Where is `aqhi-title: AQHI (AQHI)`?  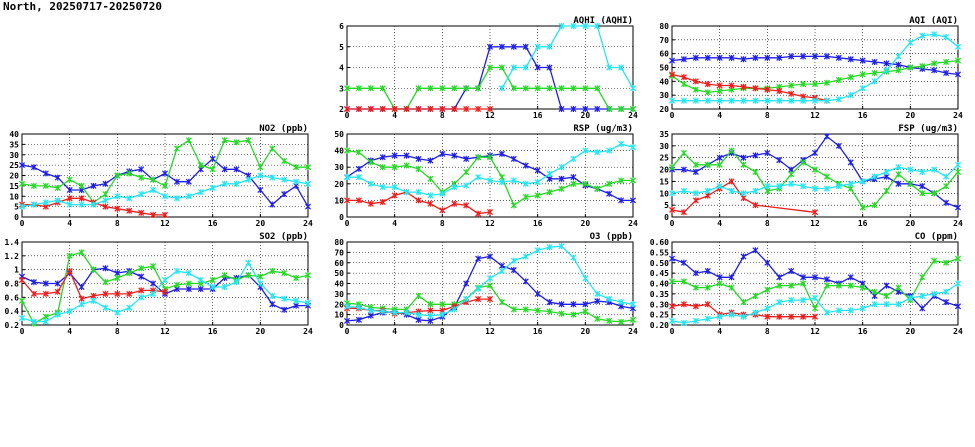 aqhi-title: AQHI (AQHI) is located at coordinates (603, 21).